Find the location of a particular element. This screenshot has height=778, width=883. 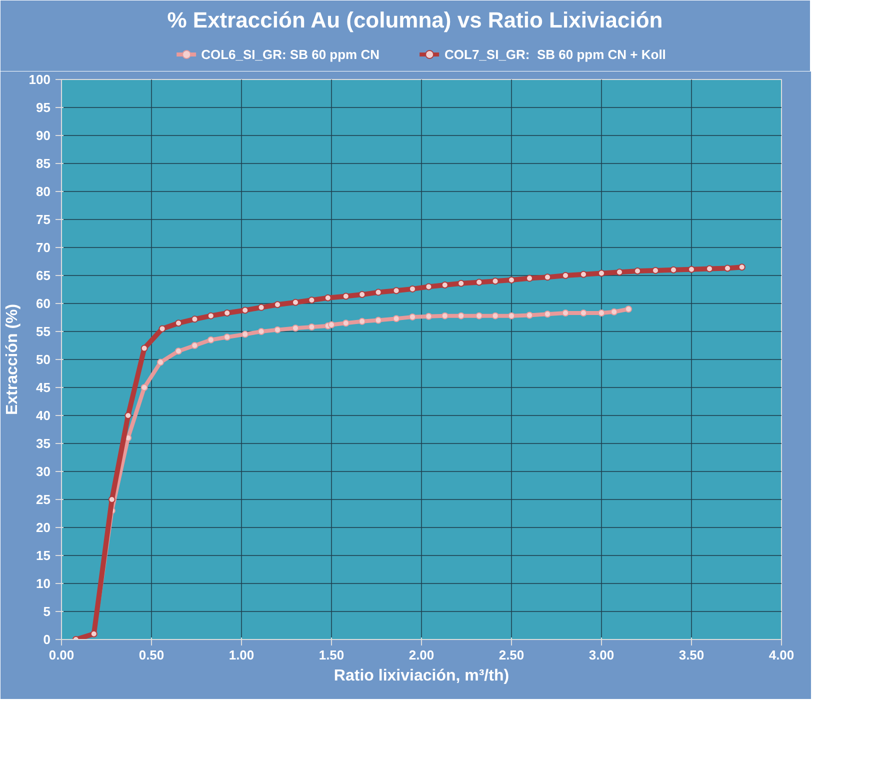

y-tick-label: 30 is located at coordinates (43, 471).